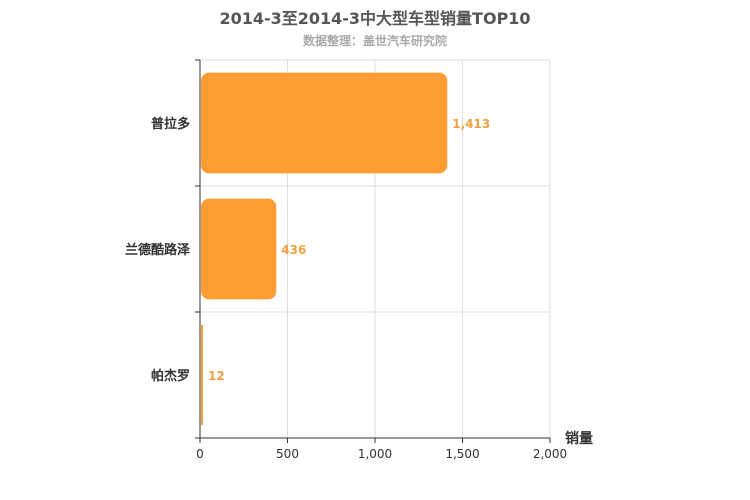 The image size is (750, 500). Describe the element at coordinates (579, 438) in the screenshot. I see `x-axis-title: 销量` at that location.